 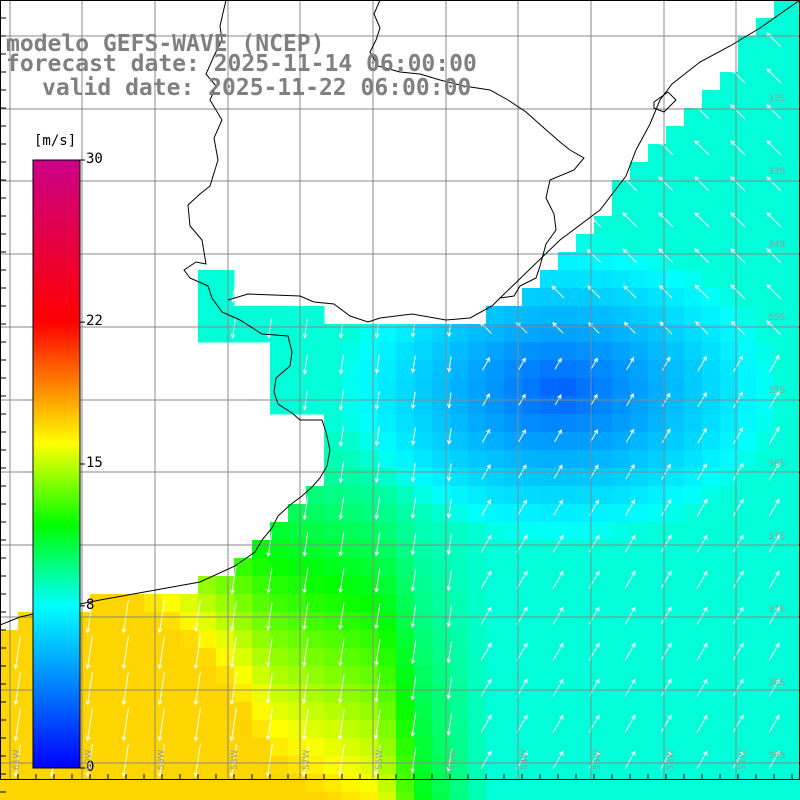 I want to click on longitude-label: 59W, so click(x=162, y=759).